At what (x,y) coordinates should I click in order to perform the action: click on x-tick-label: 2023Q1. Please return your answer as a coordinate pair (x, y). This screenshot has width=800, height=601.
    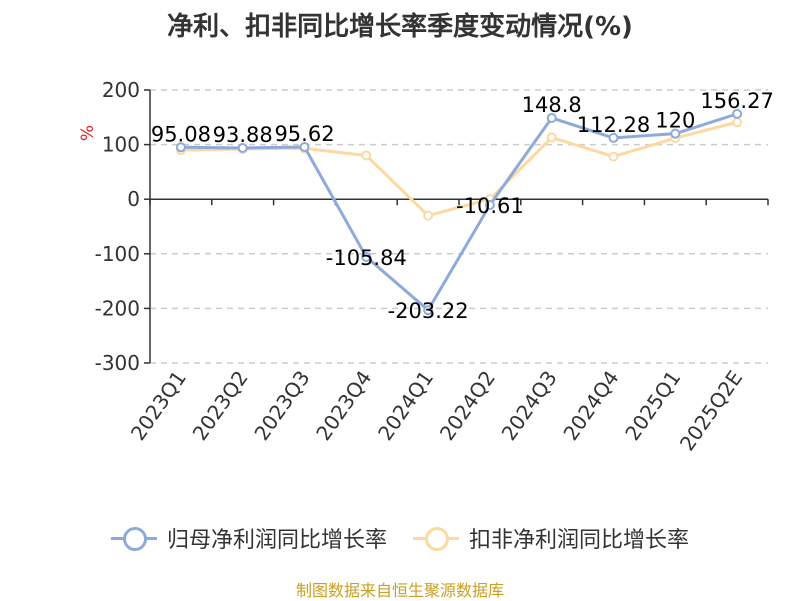
    Looking at the image, I should click on (158, 405).